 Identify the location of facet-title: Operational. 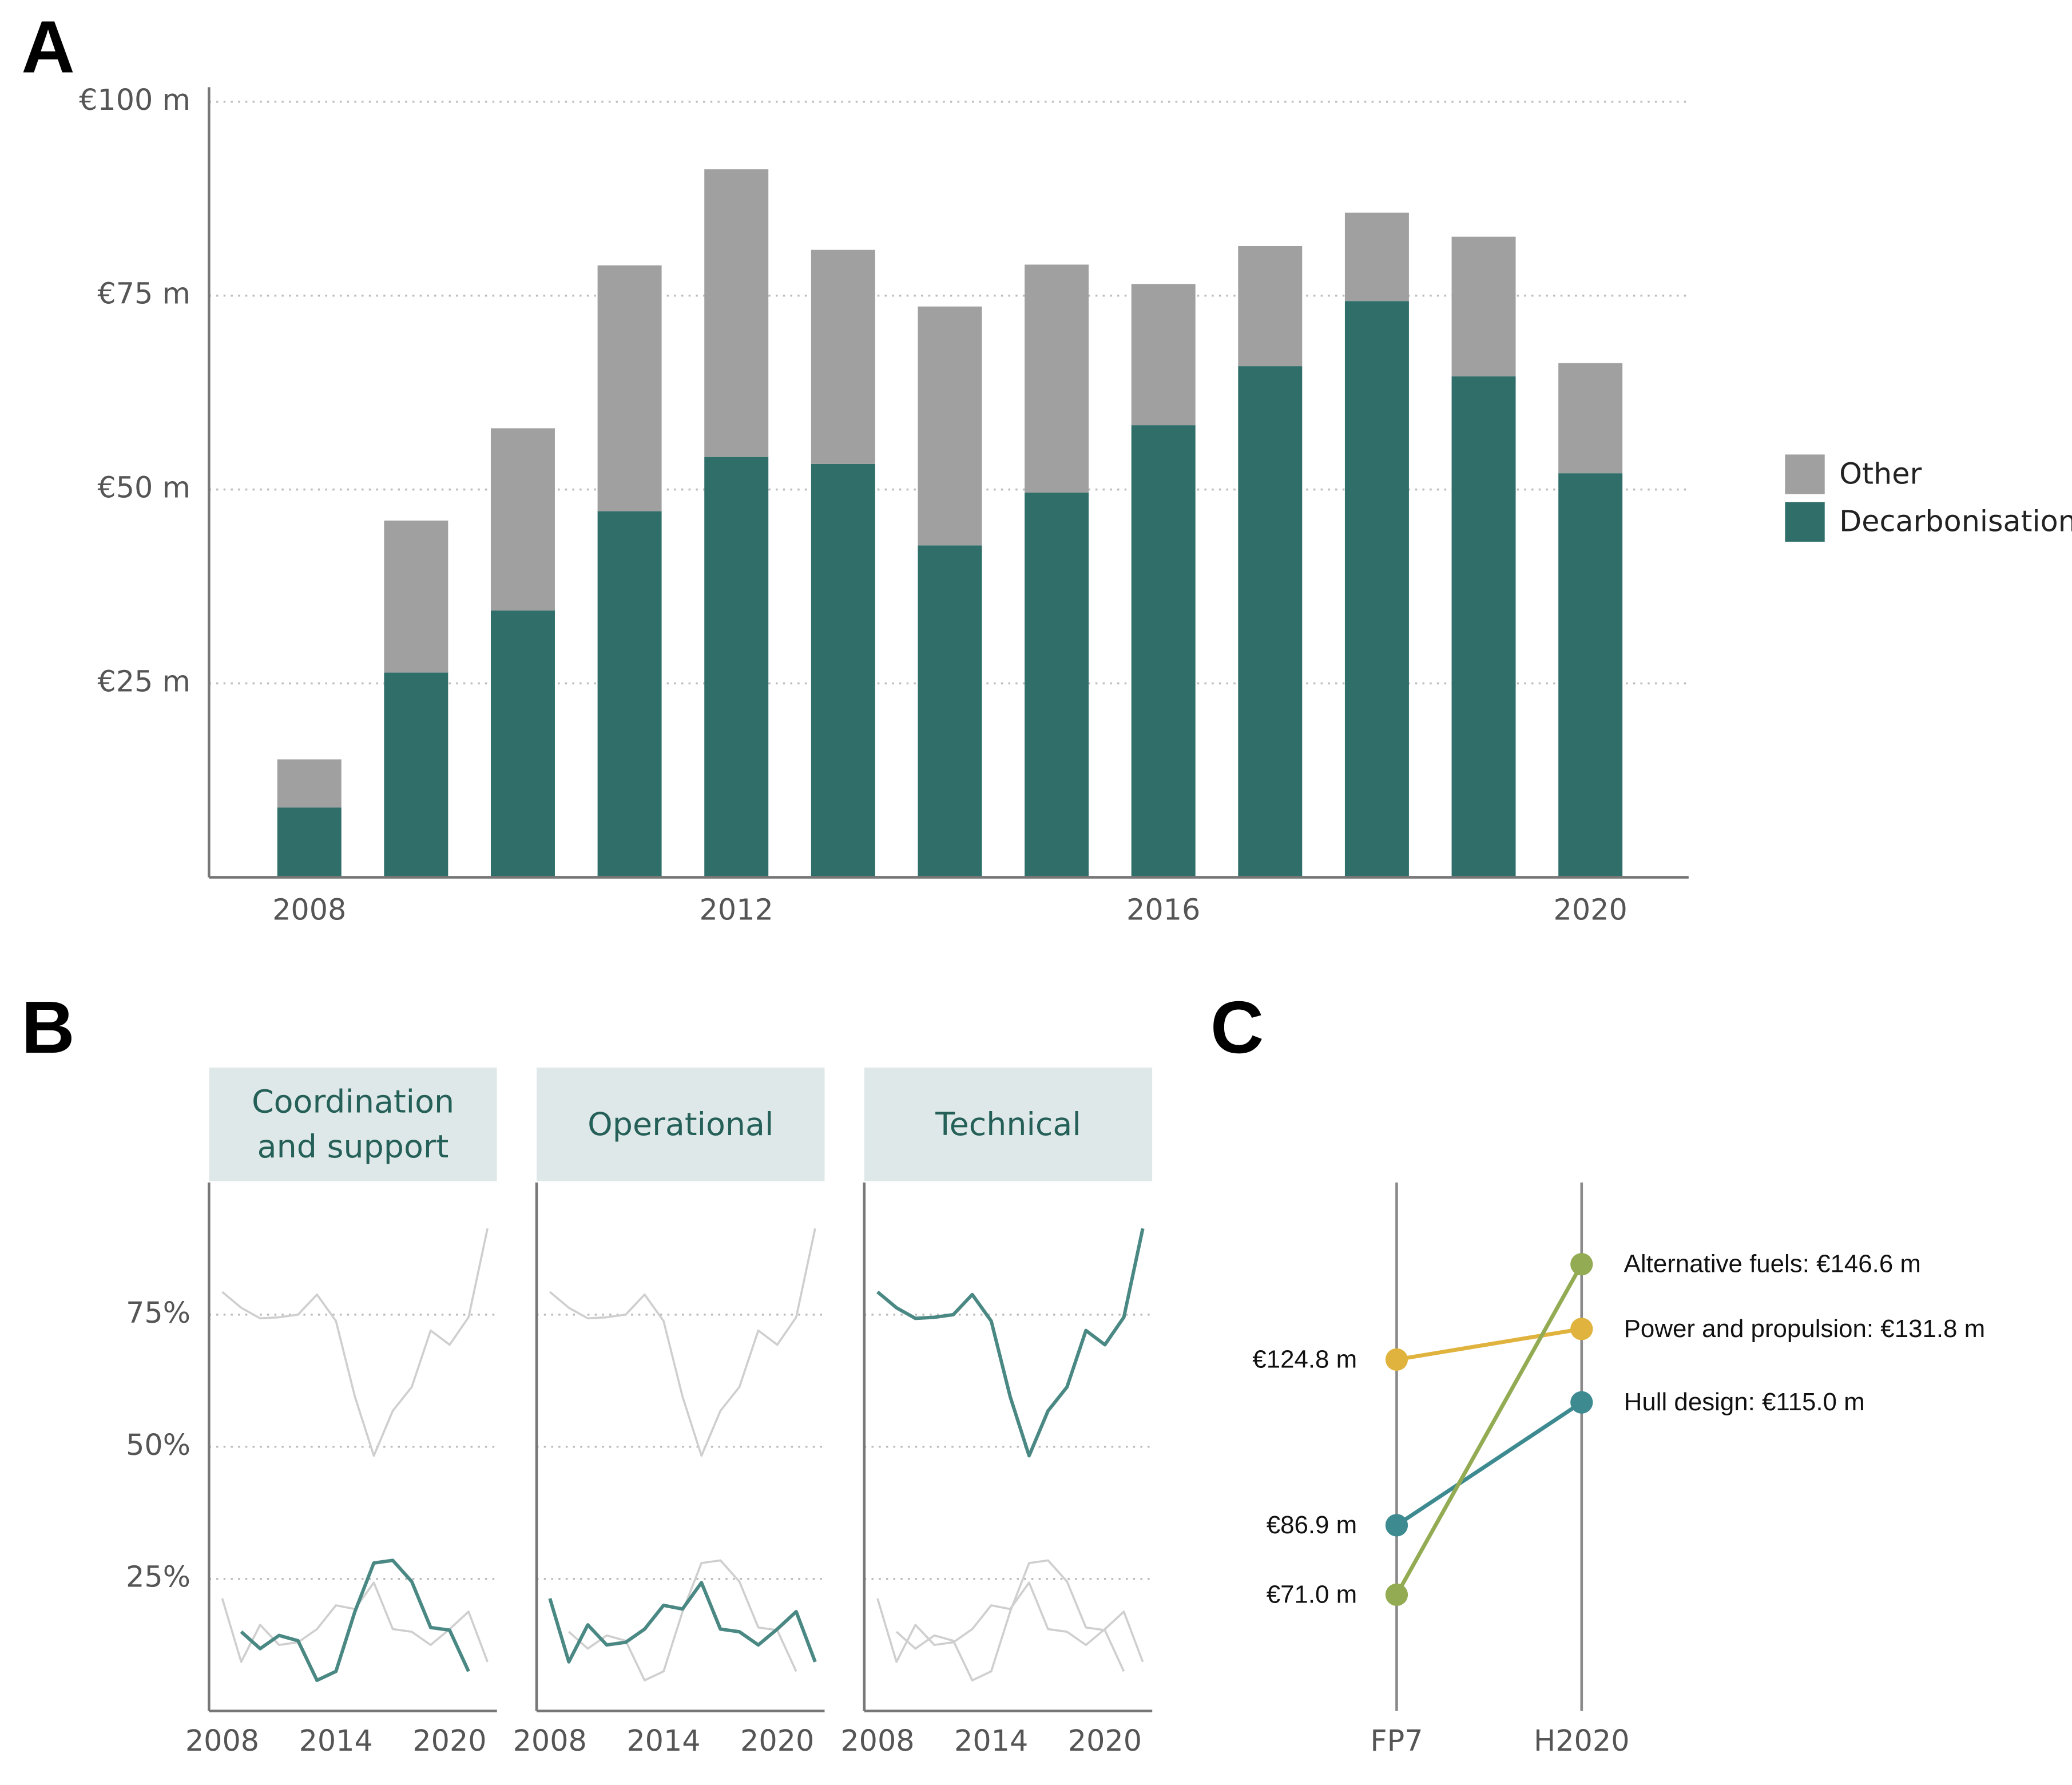
(681, 1124).